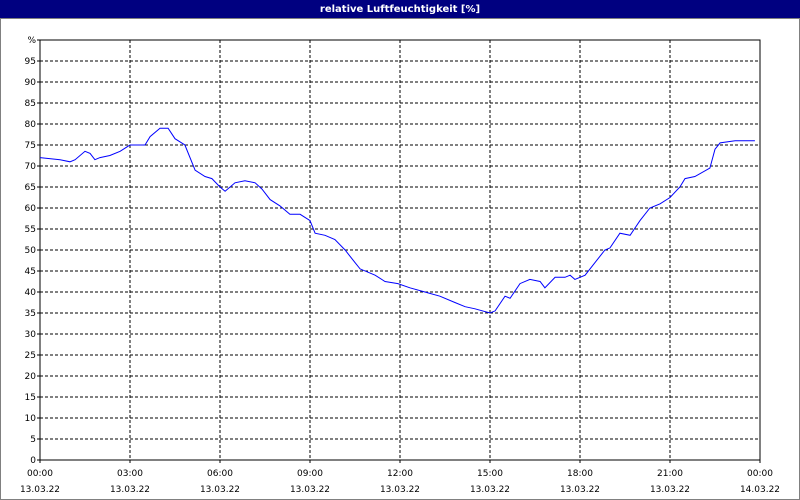 Image resolution: width=800 pixels, height=500 pixels. I want to click on y-tick-label: 70, so click(31, 167).